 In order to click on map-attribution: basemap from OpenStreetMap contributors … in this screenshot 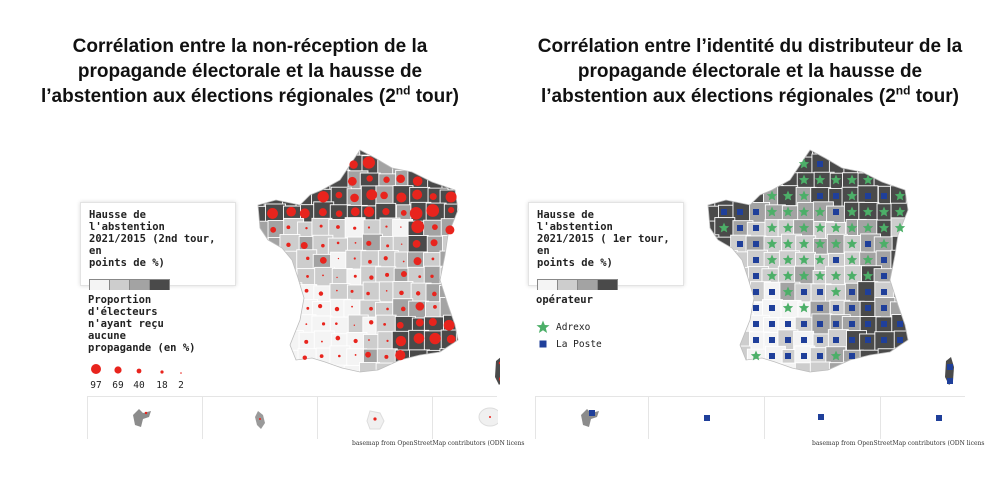, I will do `click(898, 443)`.